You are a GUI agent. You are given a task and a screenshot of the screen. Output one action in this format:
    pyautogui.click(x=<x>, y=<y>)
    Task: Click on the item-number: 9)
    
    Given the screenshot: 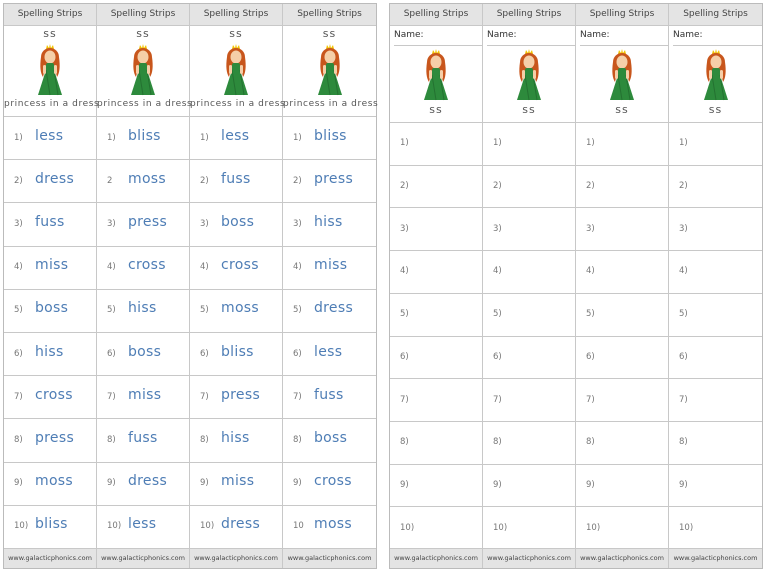 What is the action you would take?
    pyautogui.click(x=204, y=483)
    